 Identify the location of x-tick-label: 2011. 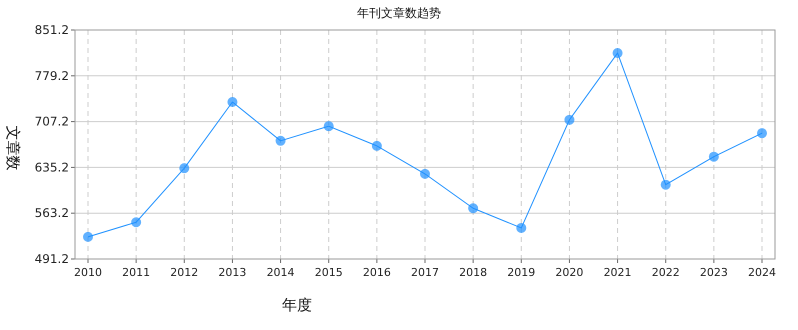
(136, 272).